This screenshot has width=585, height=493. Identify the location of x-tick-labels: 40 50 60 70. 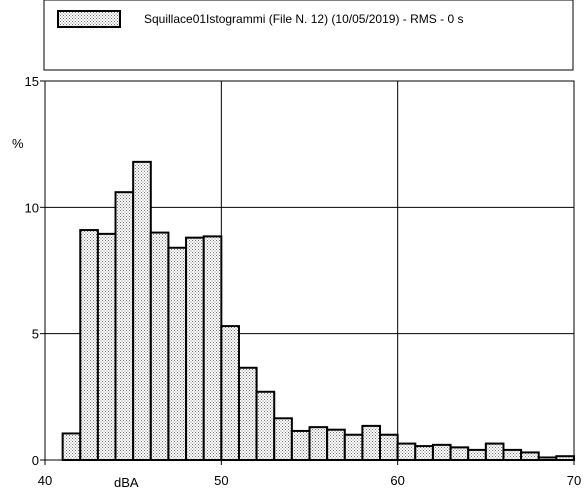
(309, 474).